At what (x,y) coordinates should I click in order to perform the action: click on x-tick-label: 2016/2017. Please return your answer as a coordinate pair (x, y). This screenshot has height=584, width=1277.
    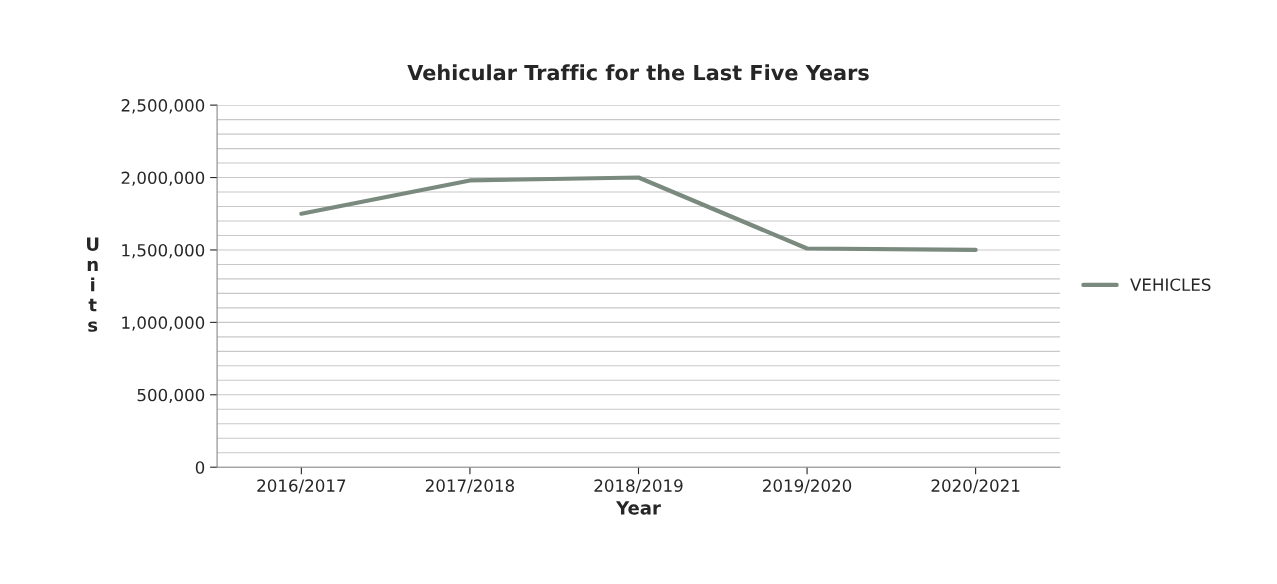
    Looking at the image, I should click on (301, 486).